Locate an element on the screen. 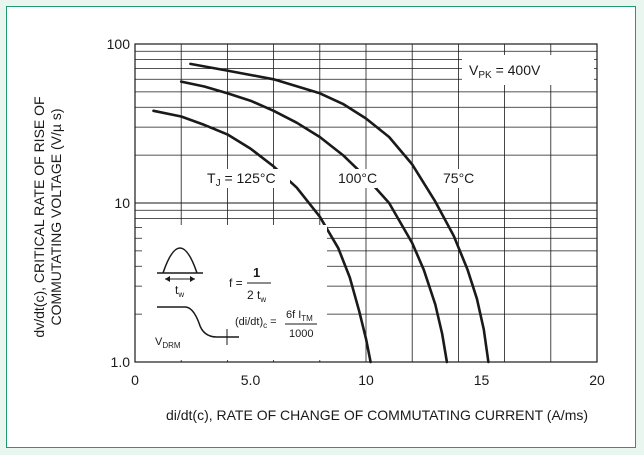 The image size is (644, 455). curve-label-75c: 75°C is located at coordinates (458, 178).